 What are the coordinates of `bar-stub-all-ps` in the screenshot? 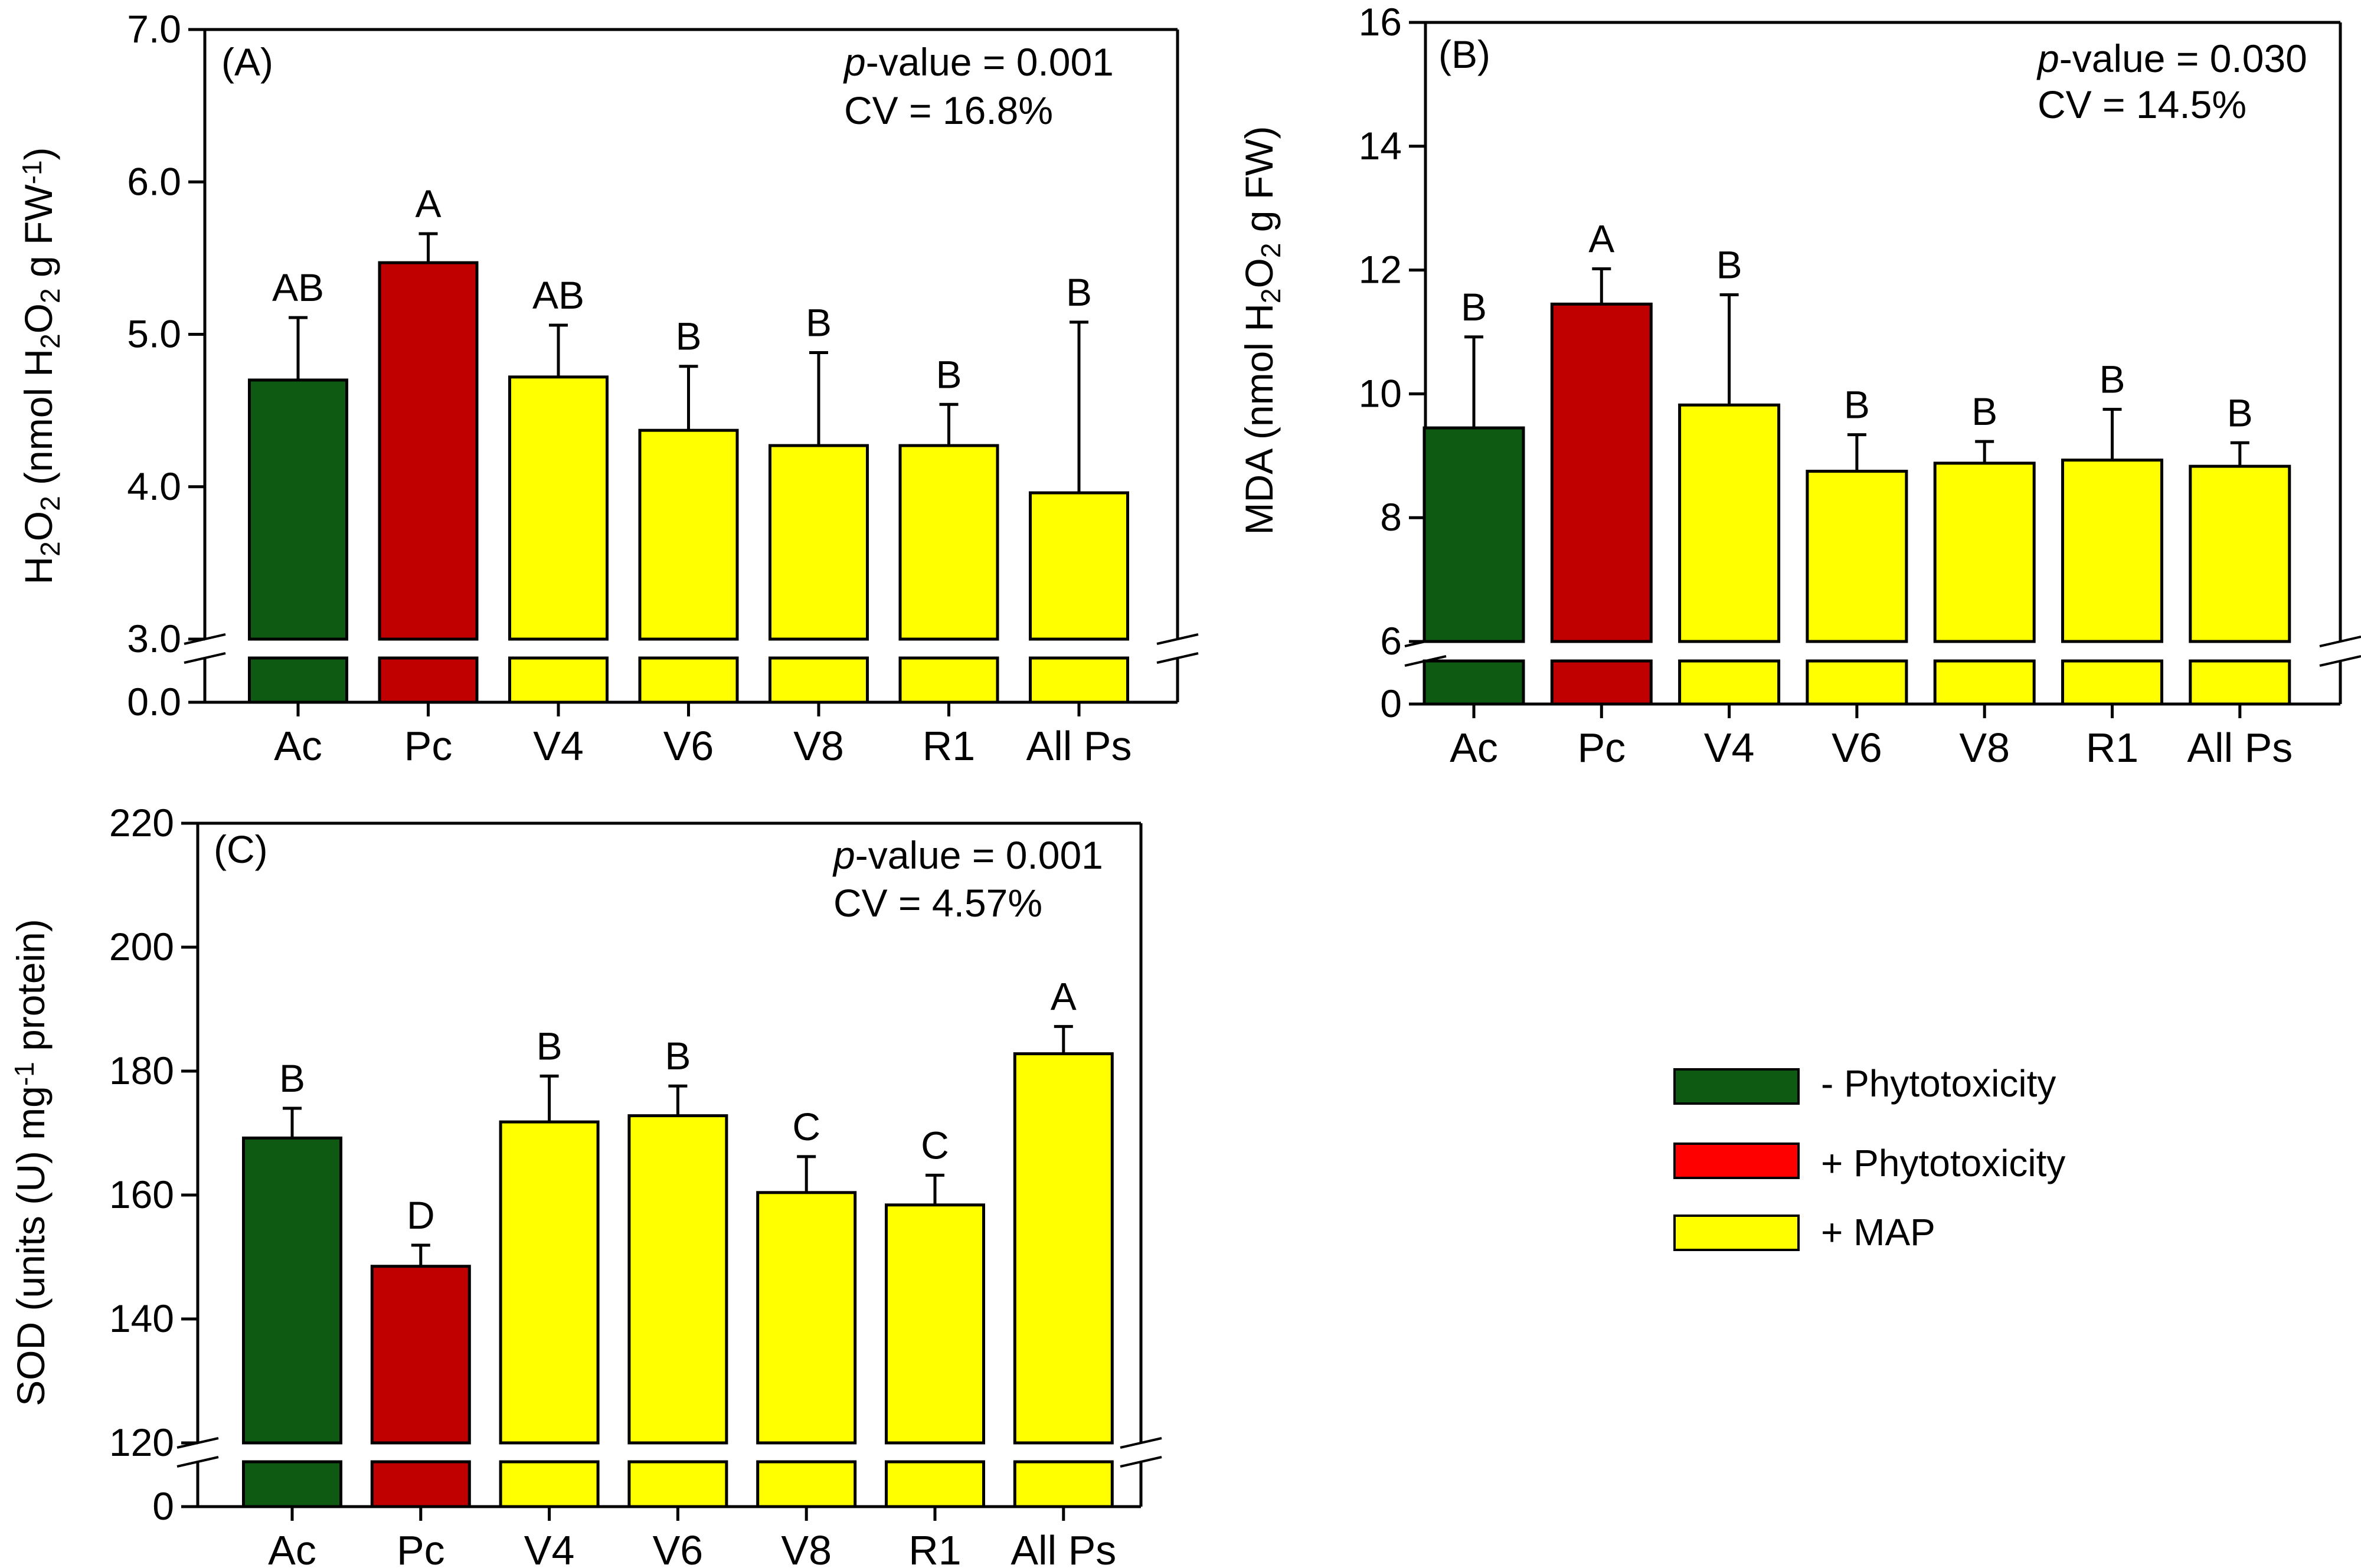 It's located at (2240, 682).